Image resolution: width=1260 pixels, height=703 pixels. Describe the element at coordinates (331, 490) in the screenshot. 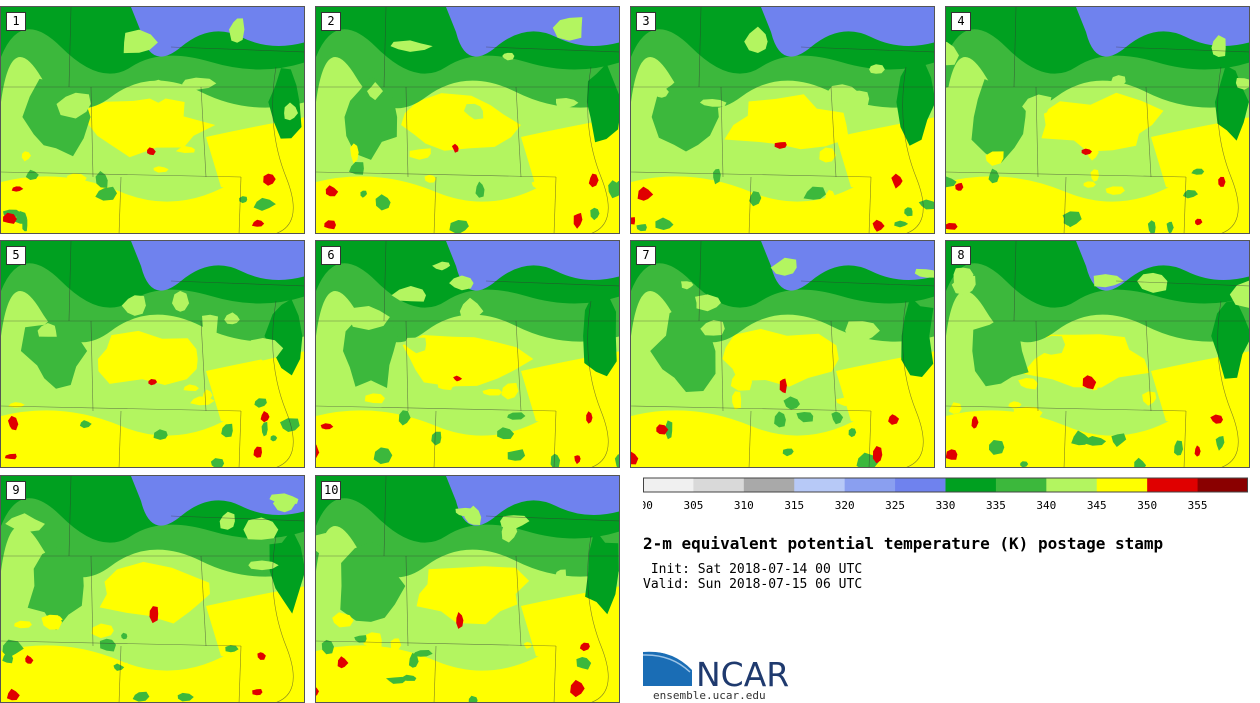

I see `member-number-label: 10` at that location.